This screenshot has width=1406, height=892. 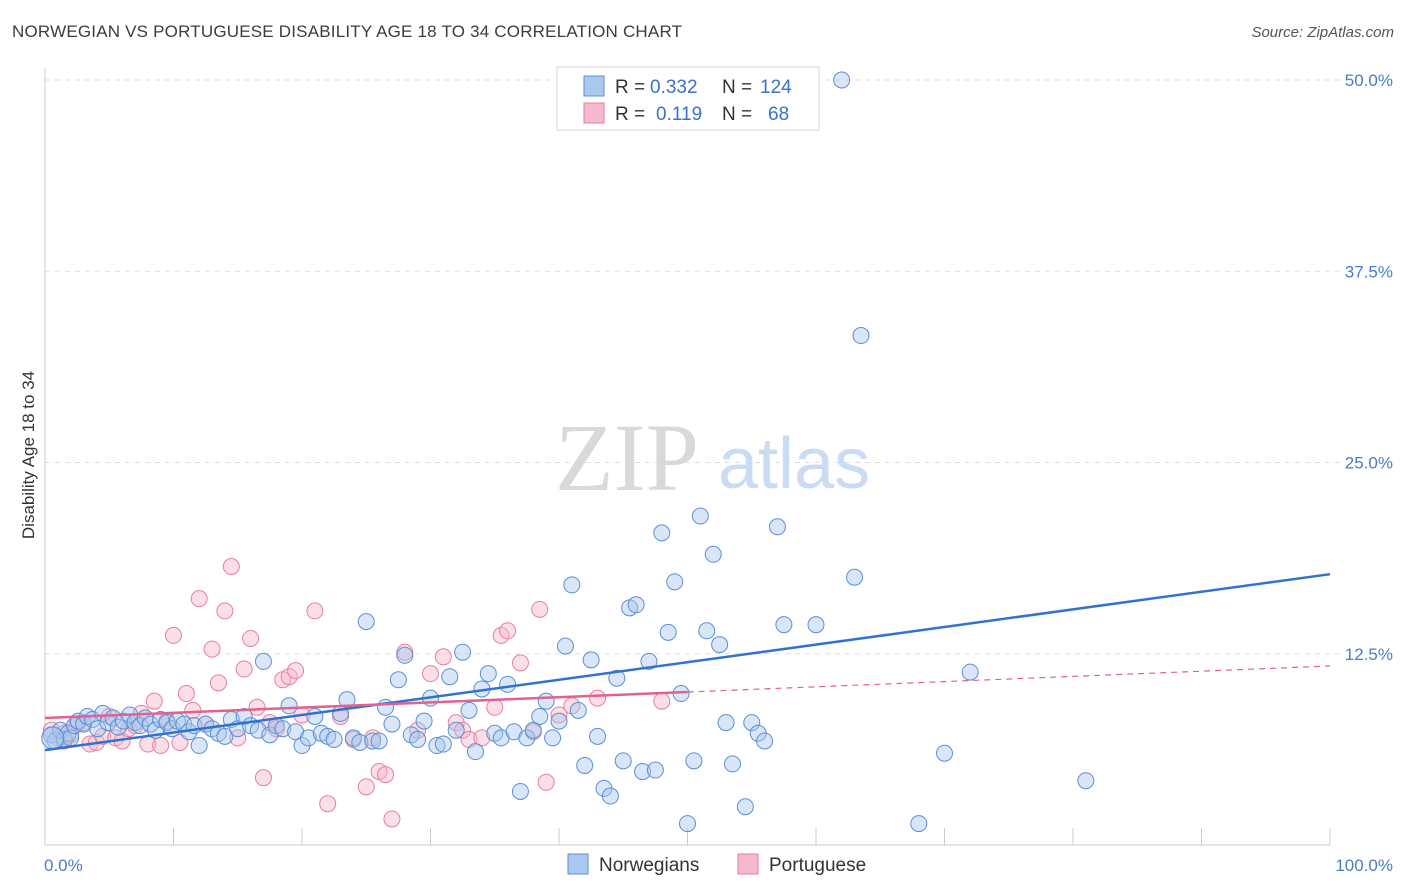 What do you see at coordinates (776, 87) in the screenshot?
I see `legend-n-value: 124` at bounding box center [776, 87].